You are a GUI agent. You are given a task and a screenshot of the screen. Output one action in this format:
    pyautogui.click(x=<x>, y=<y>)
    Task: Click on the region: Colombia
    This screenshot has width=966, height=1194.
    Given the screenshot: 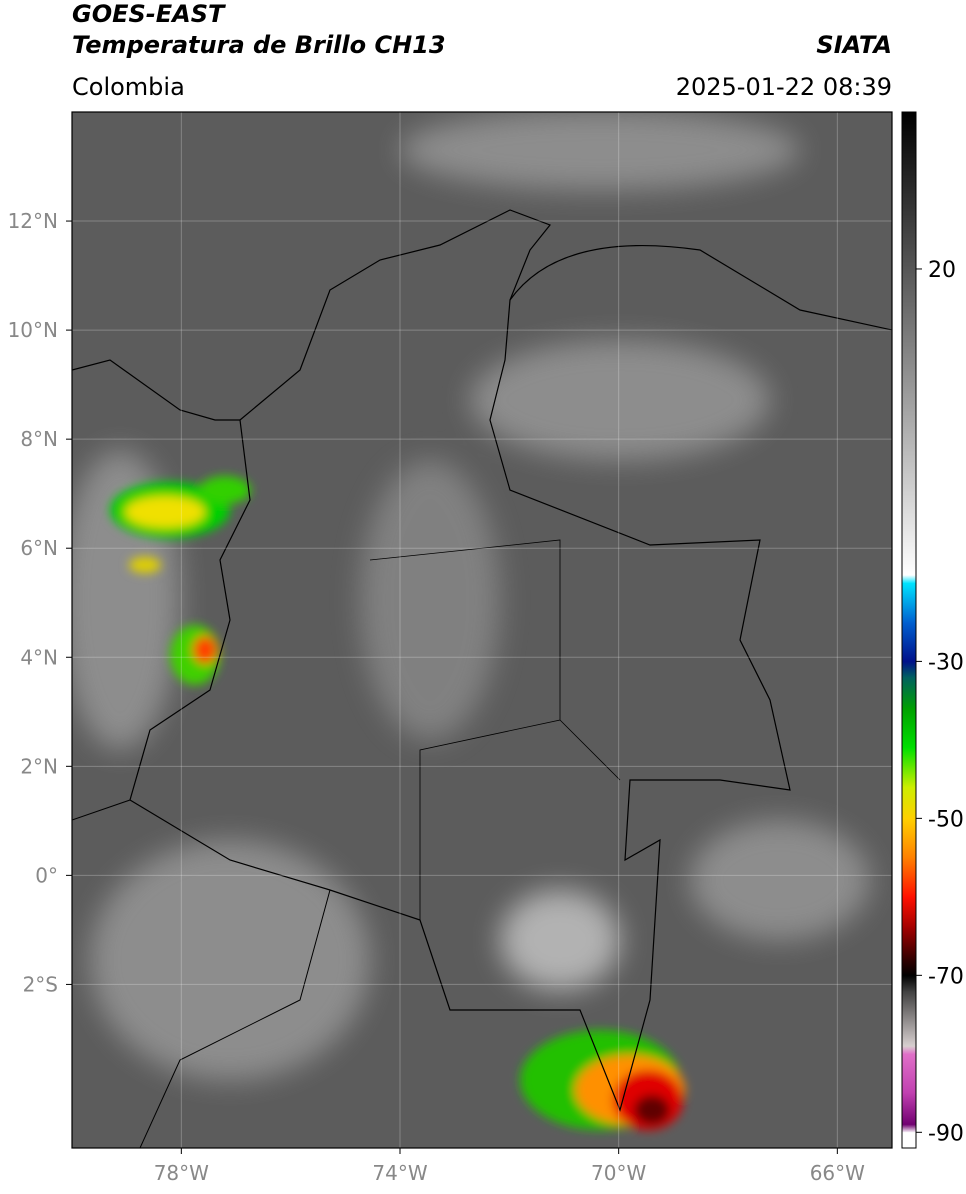 What is the action you would take?
    pyautogui.click(x=128, y=87)
    